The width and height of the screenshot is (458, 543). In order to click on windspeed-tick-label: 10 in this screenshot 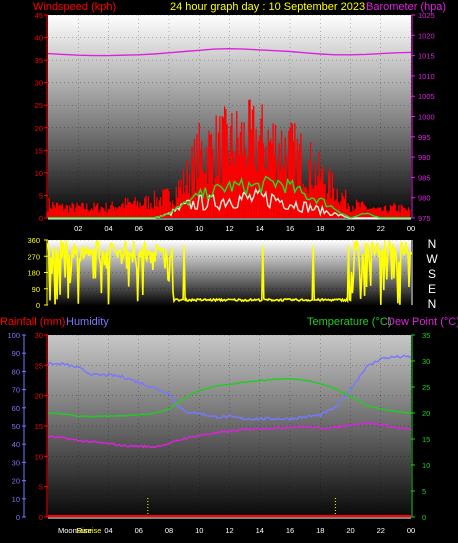, I will do `click(39, 173)`.